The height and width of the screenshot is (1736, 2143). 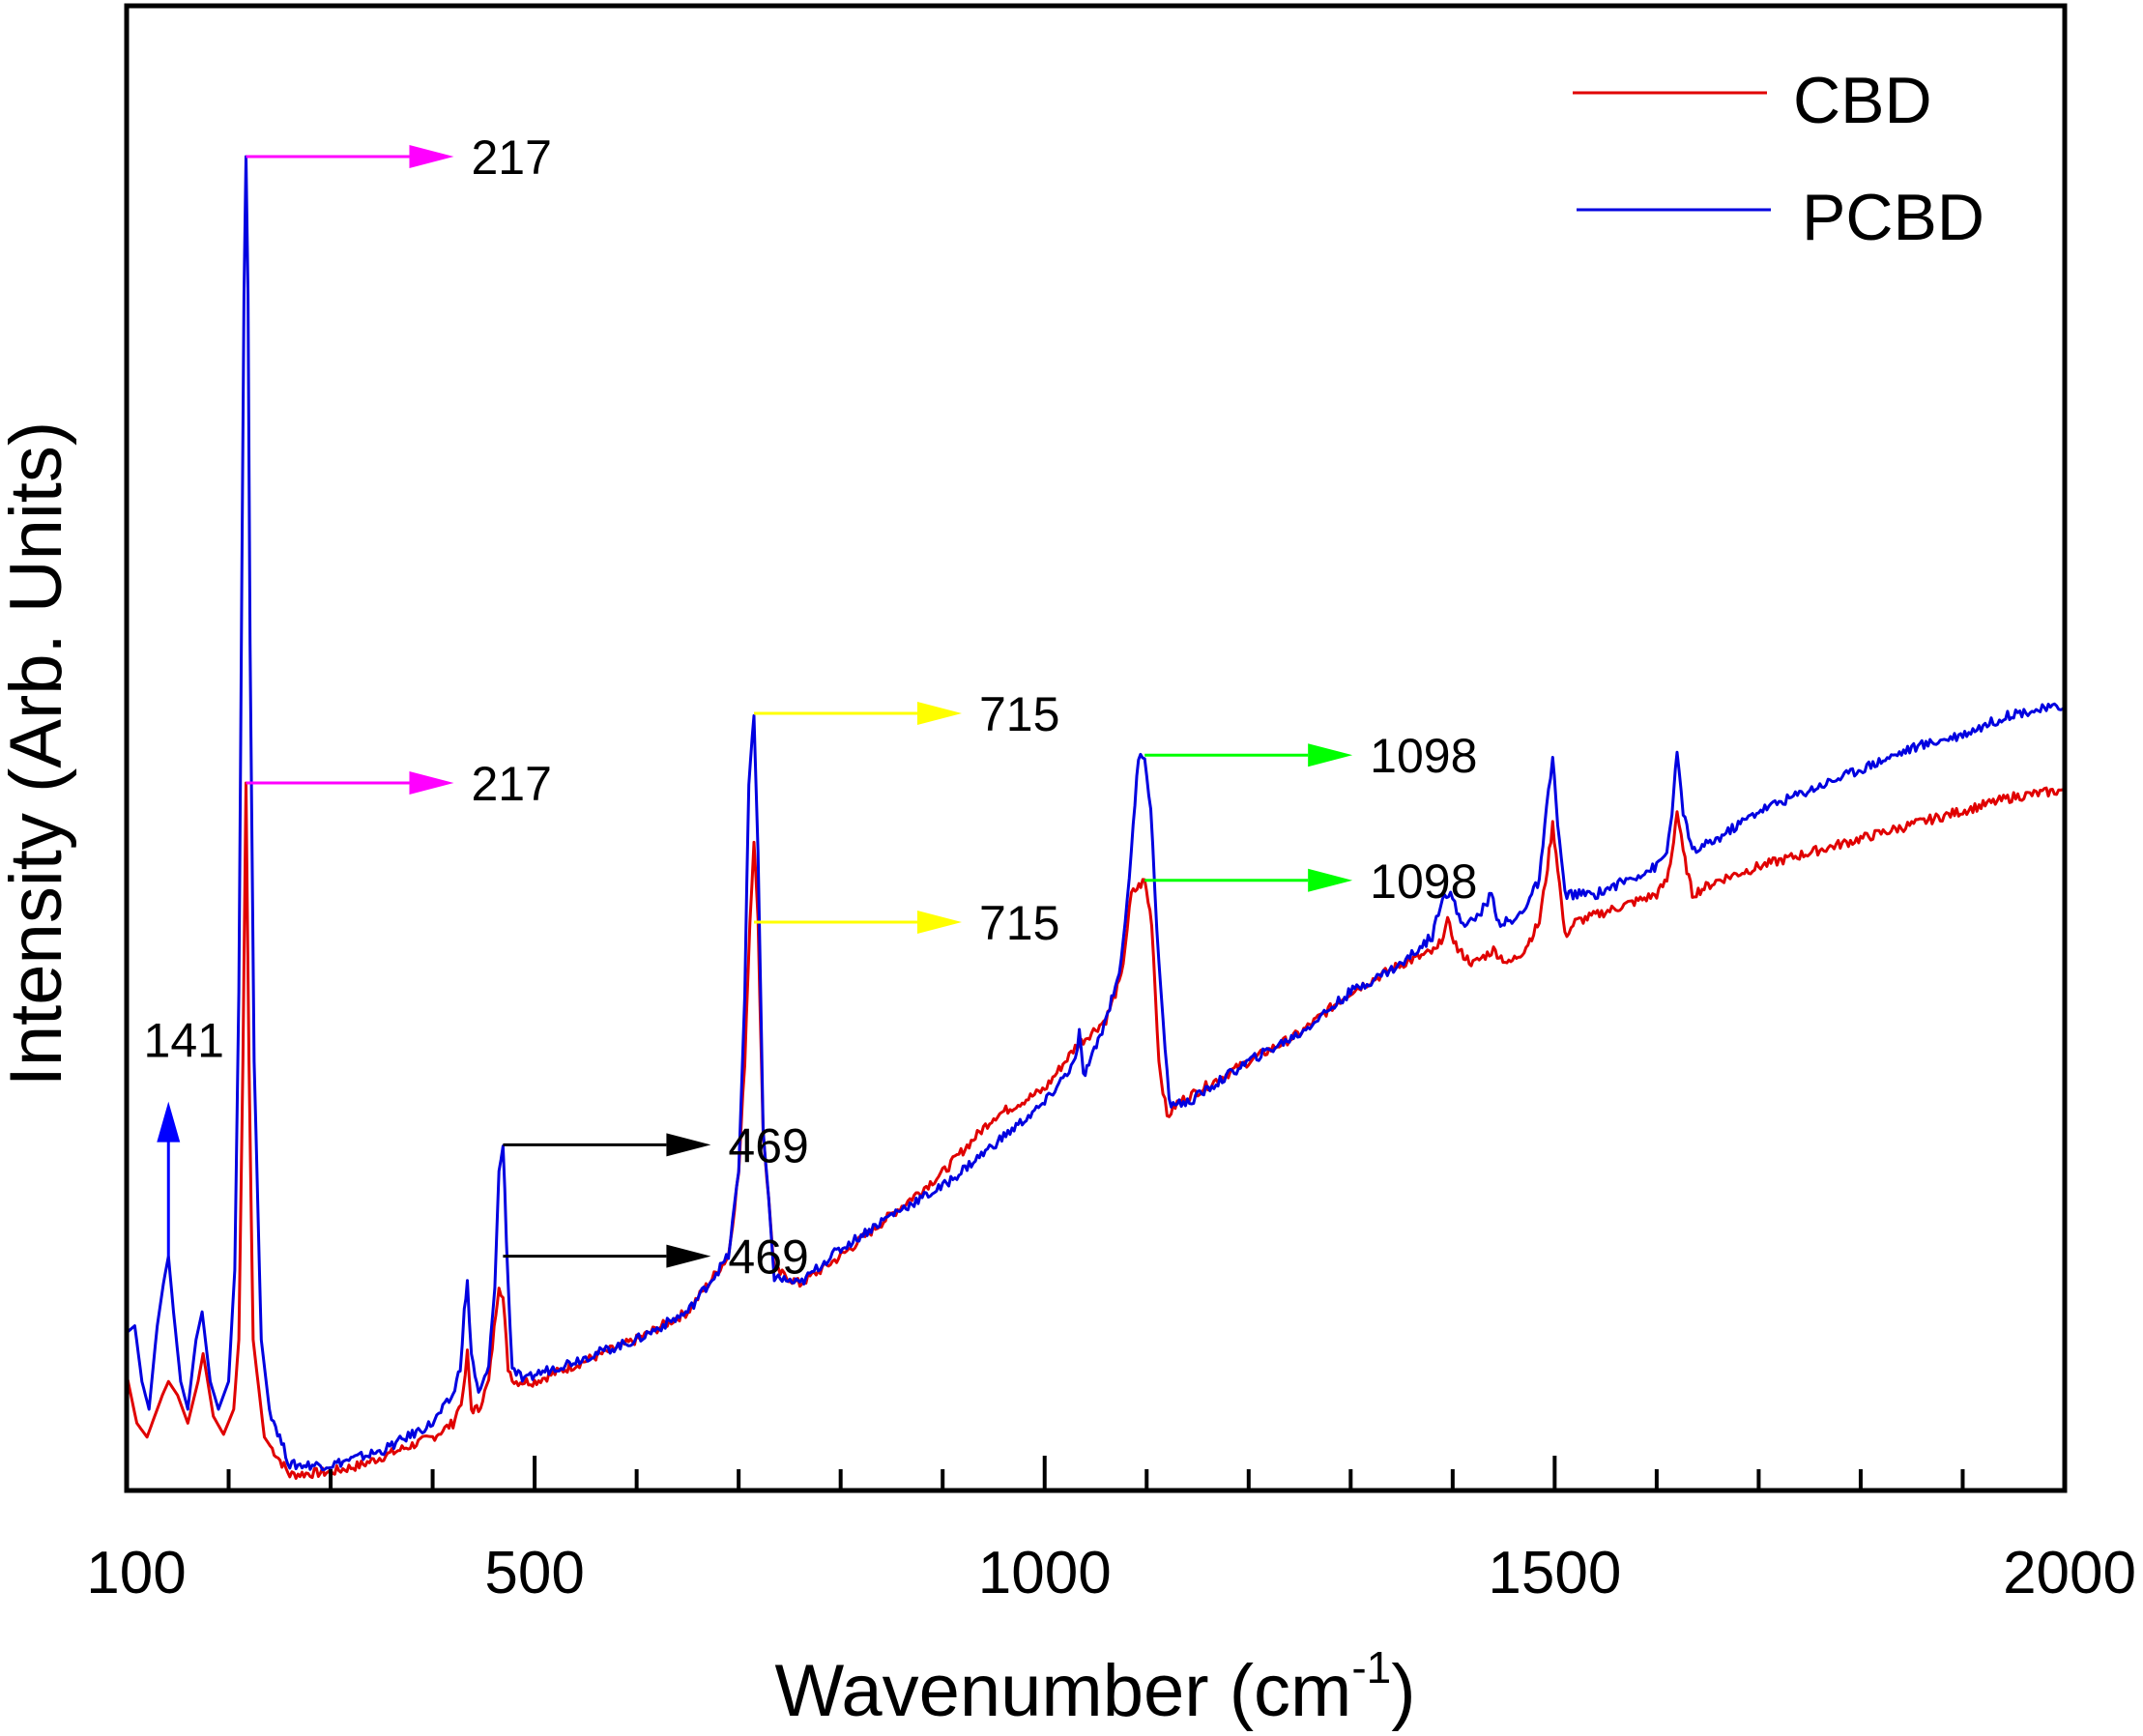 I want to click on x-axis-title: Wavenumber (cm-1), so click(x=1094, y=1687).